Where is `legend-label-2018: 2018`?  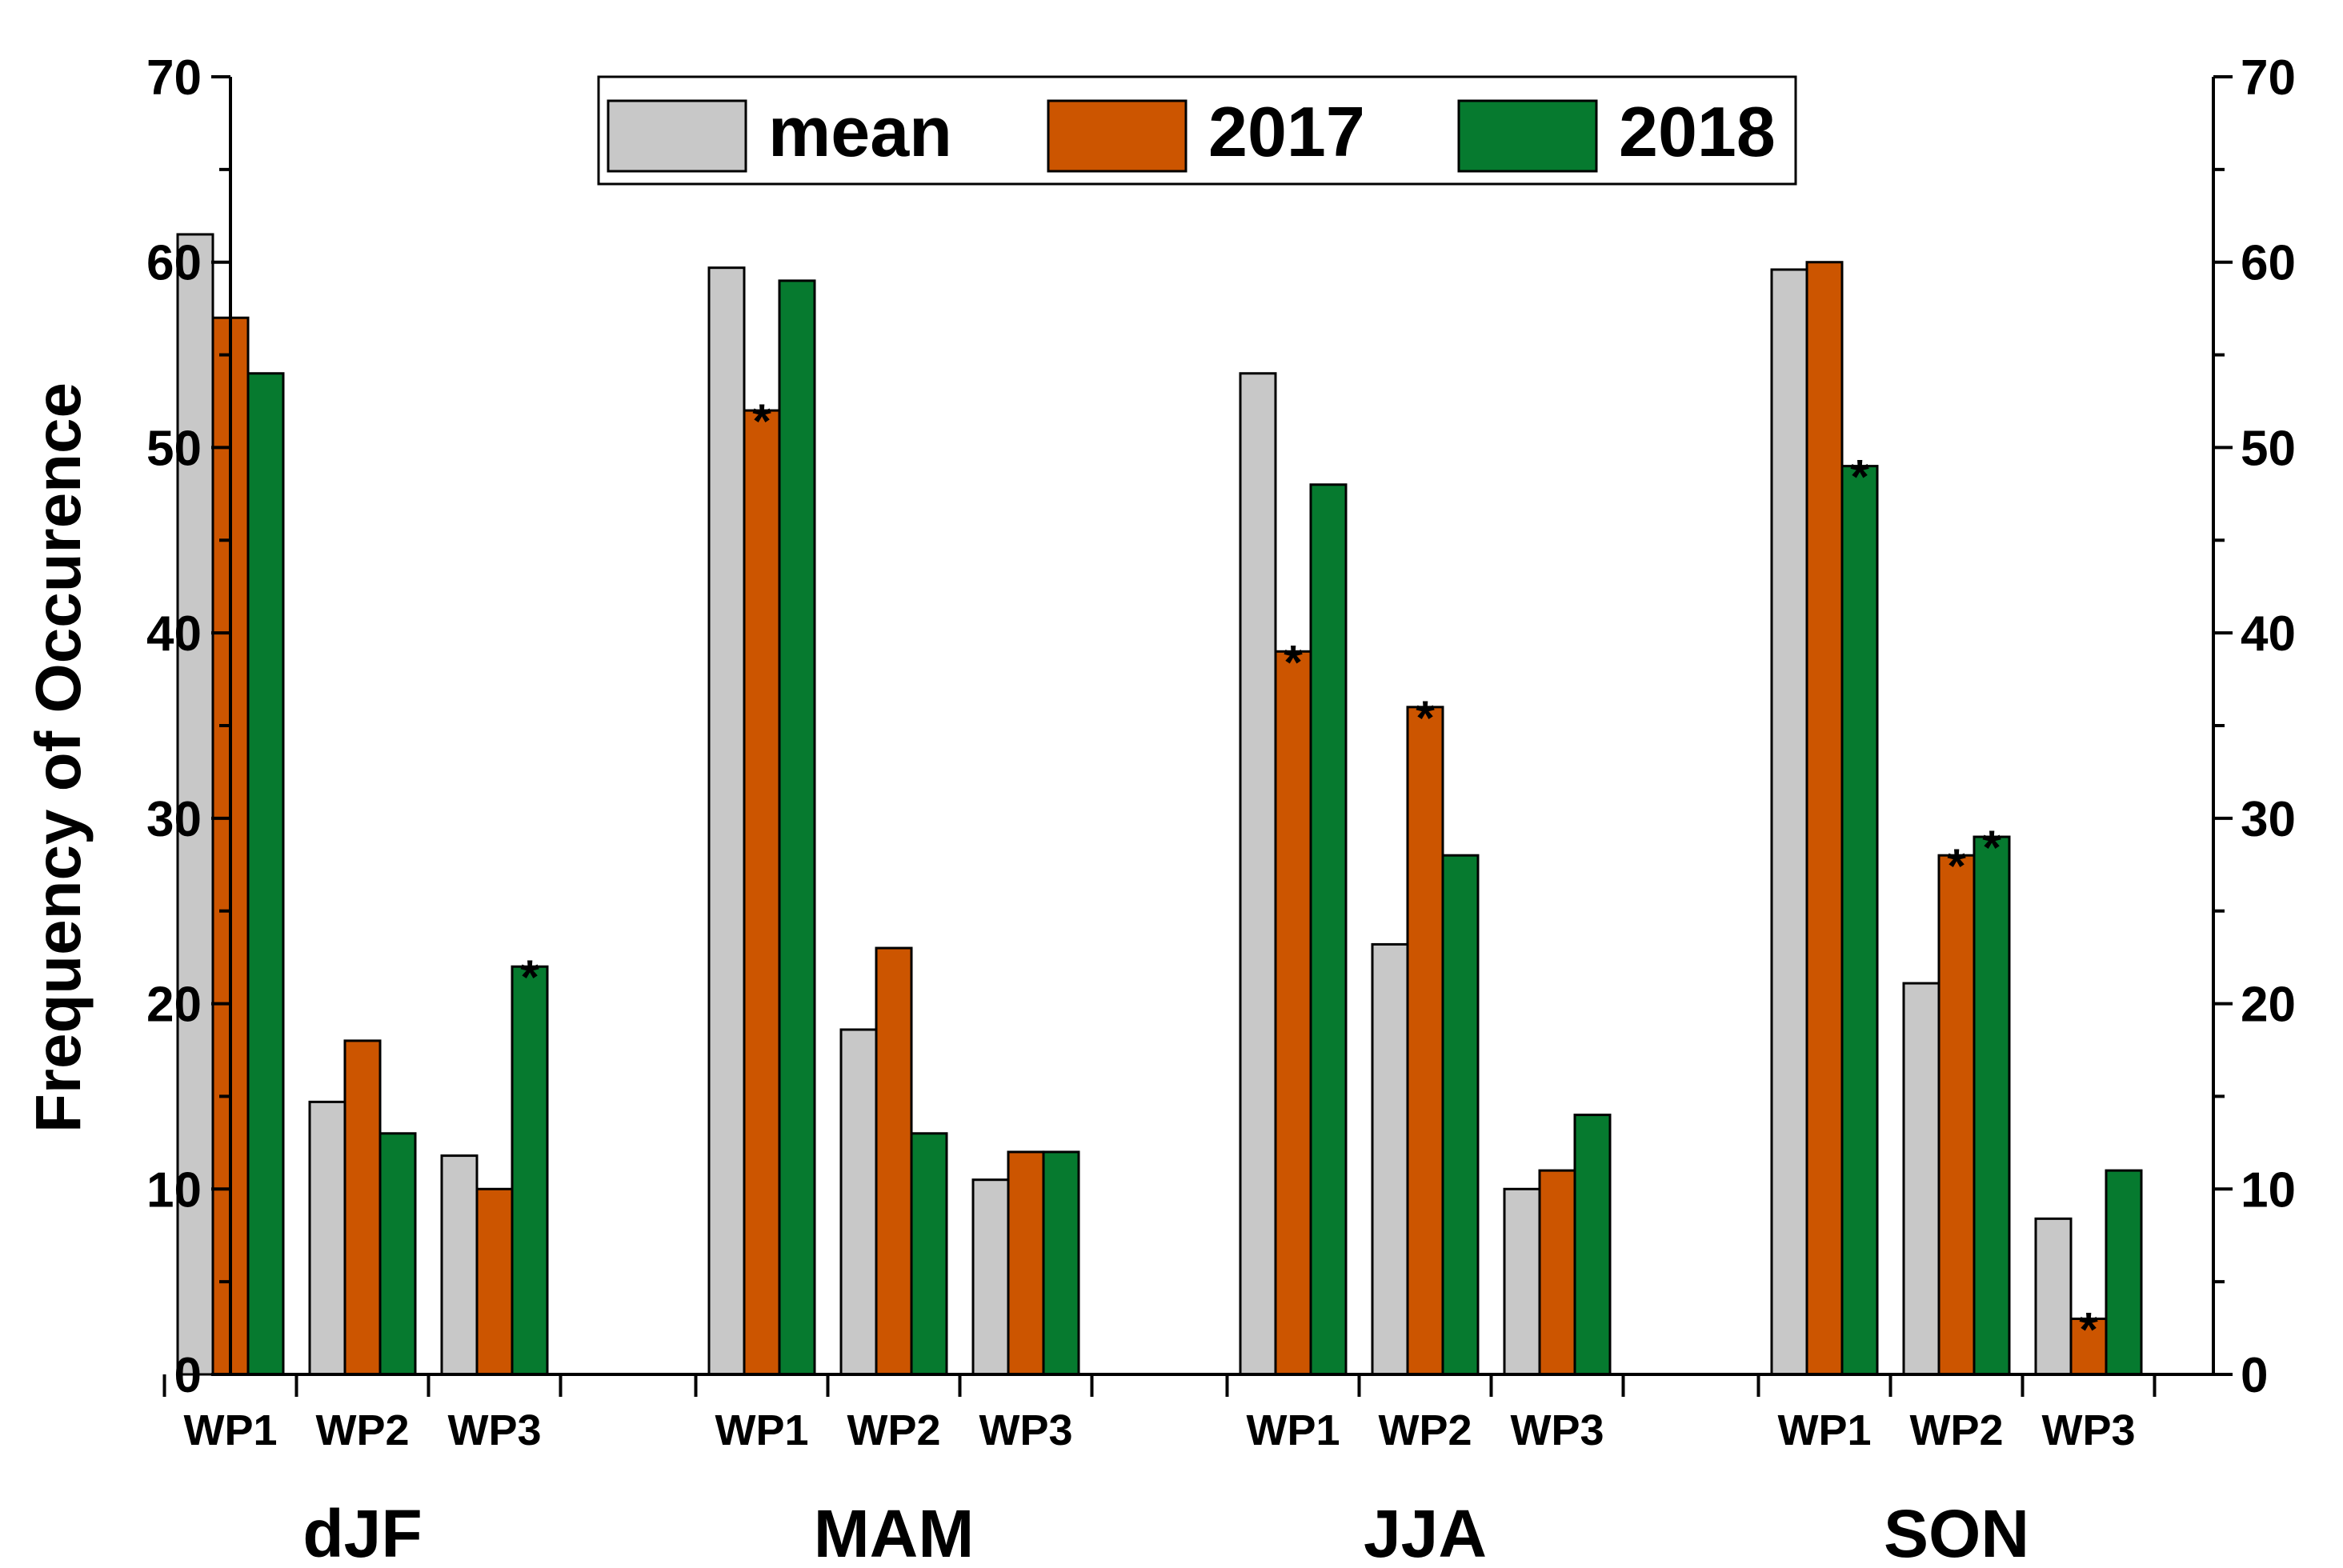 legend-label-2018: 2018 is located at coordinates (1698, 131).